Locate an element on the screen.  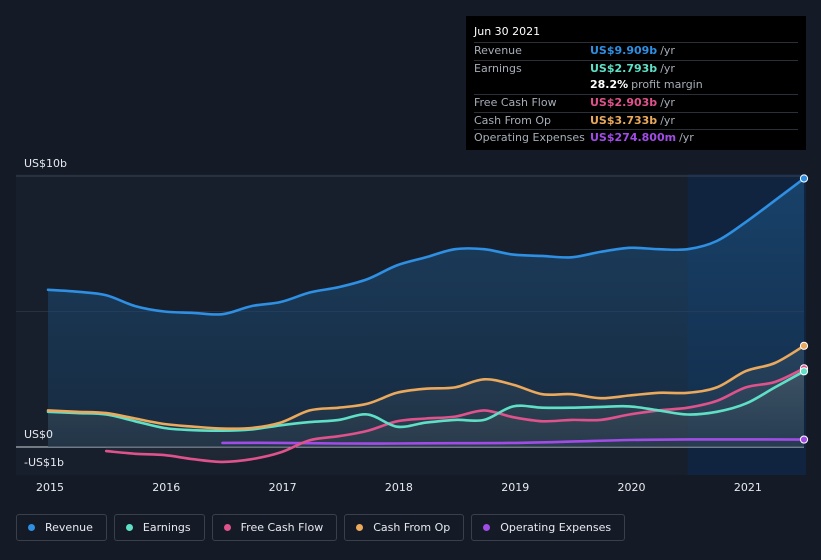
x-tick-label: 2021 is located at coordinates (747, 487).